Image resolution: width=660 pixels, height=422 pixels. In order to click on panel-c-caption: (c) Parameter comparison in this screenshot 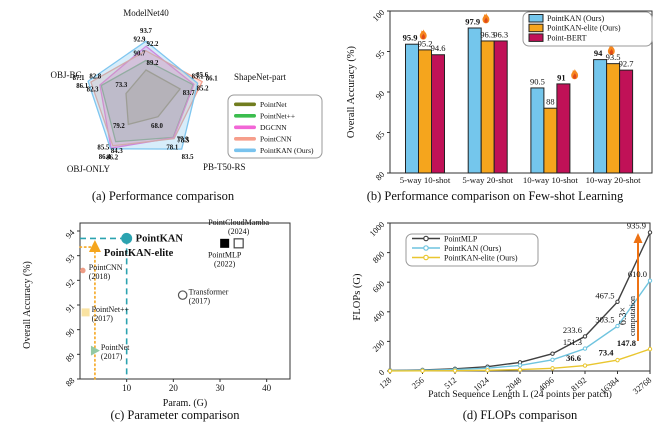, I will do `click(175, 415)`.